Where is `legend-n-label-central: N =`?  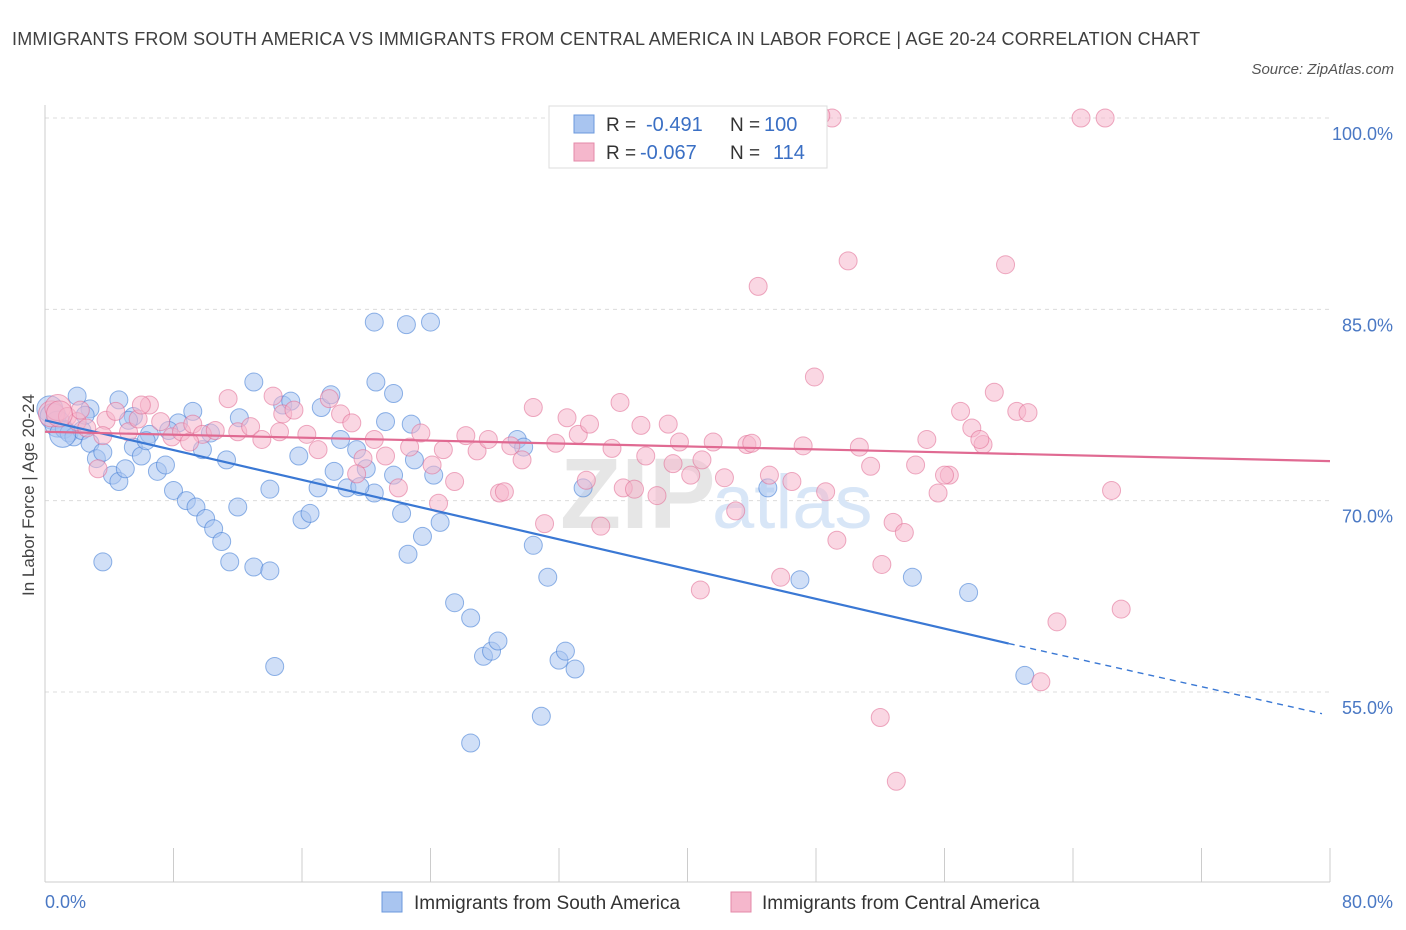 legend-n-label-central: N = is located at coordinates (745, 153).